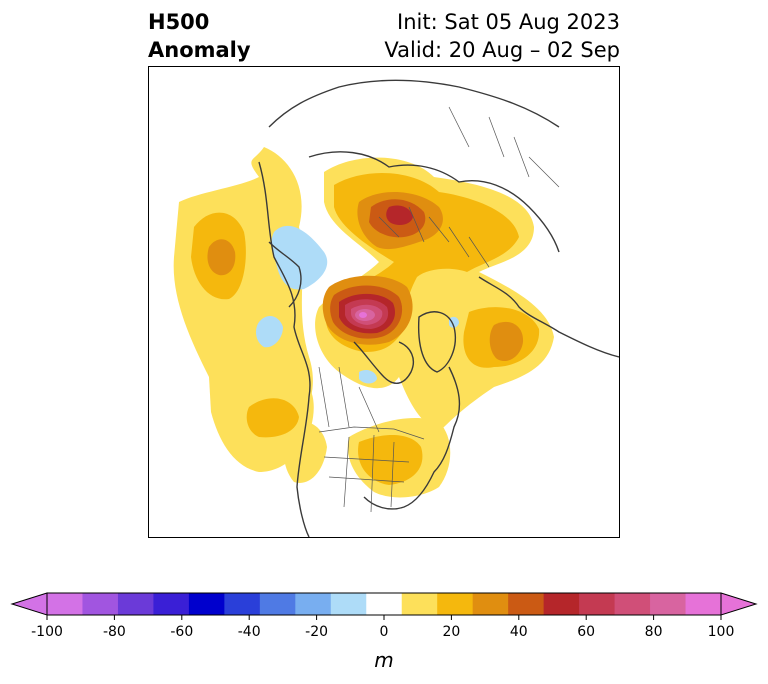  What do you see at coordinates (284, 349) in the screenshot?
I see `coastline-north-america-west` at bounding box center [284, 349].